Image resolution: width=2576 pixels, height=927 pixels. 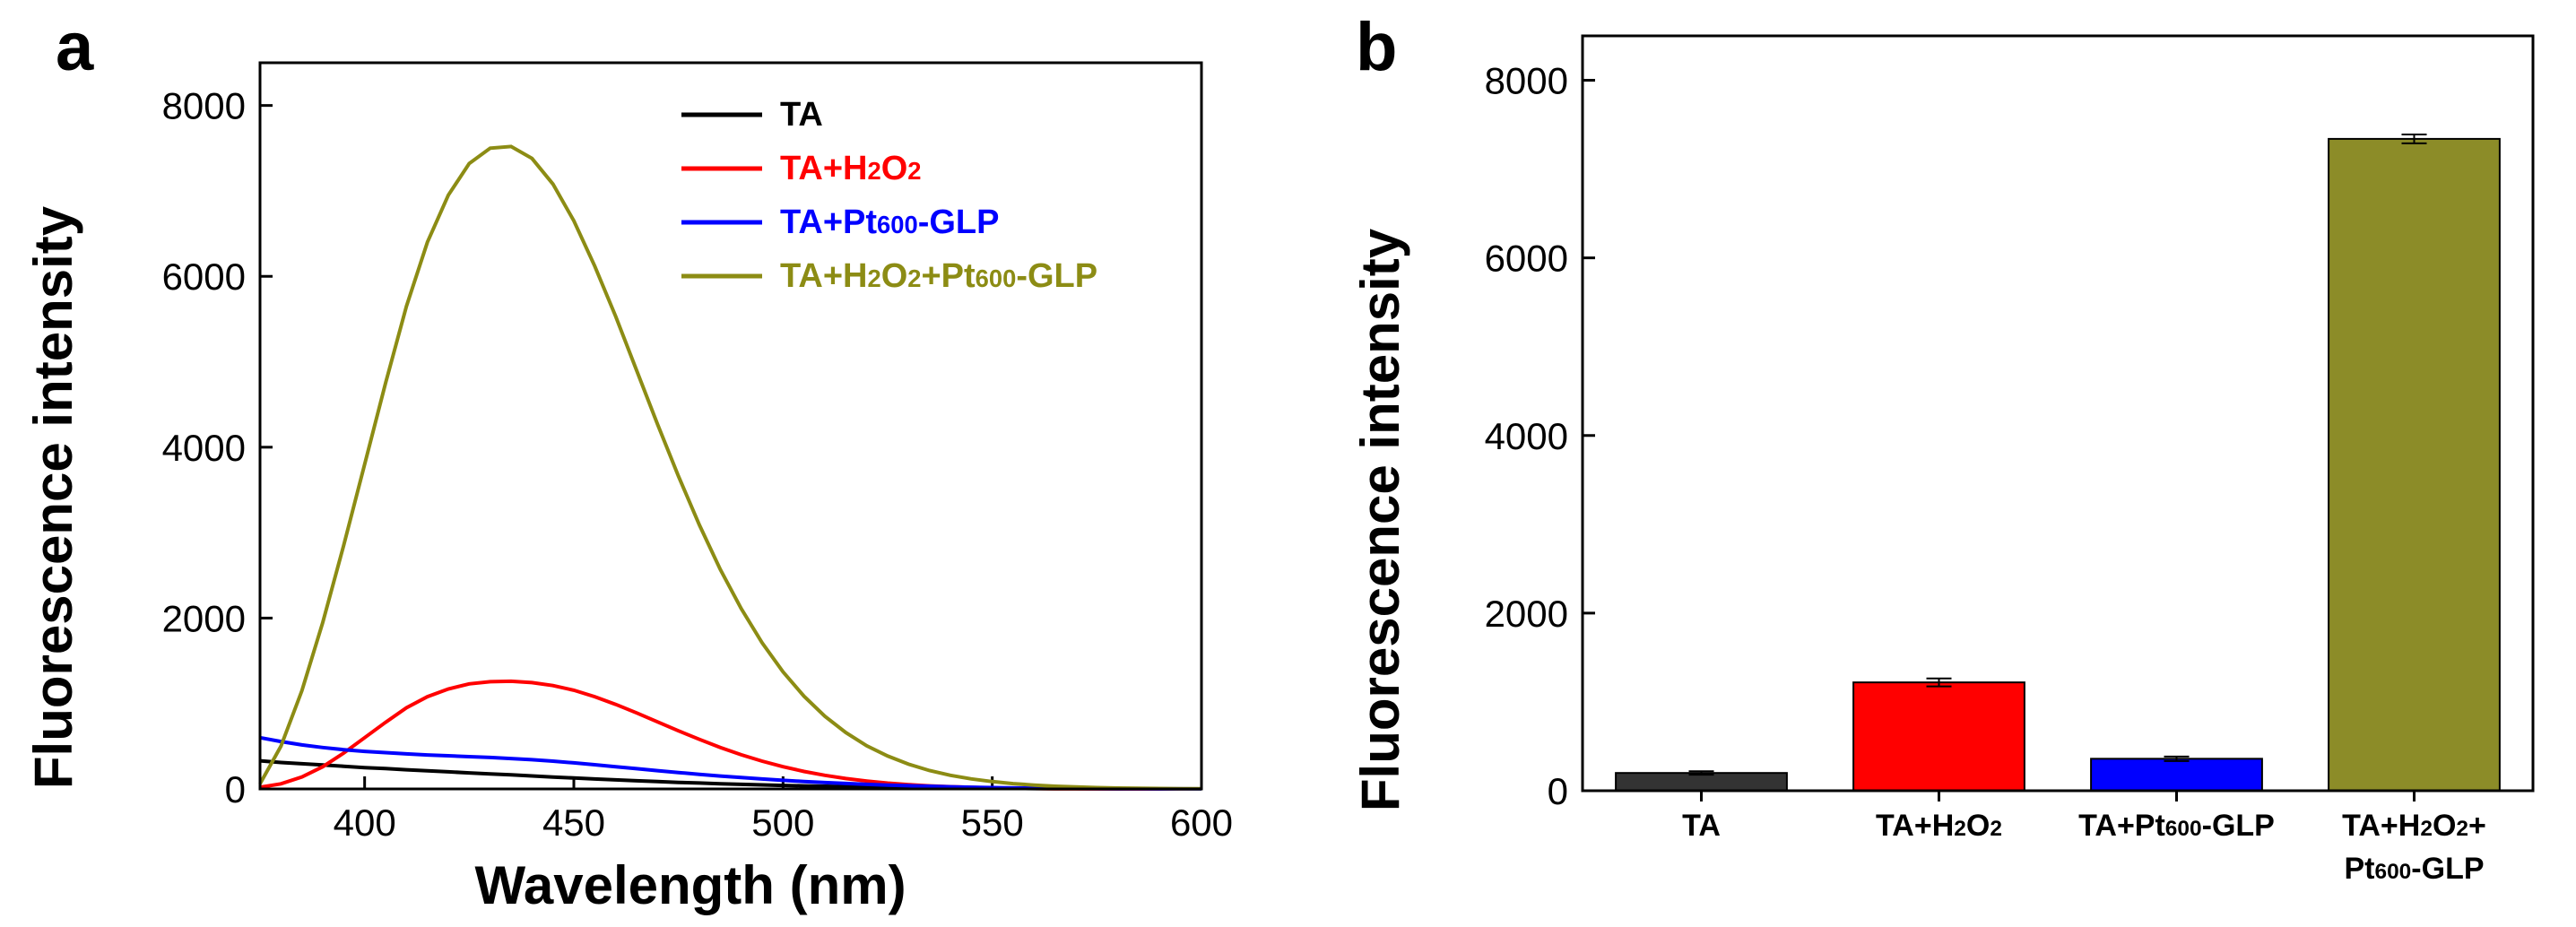 I want to click on legend-label-1: TA, so click(x=801, y=115).